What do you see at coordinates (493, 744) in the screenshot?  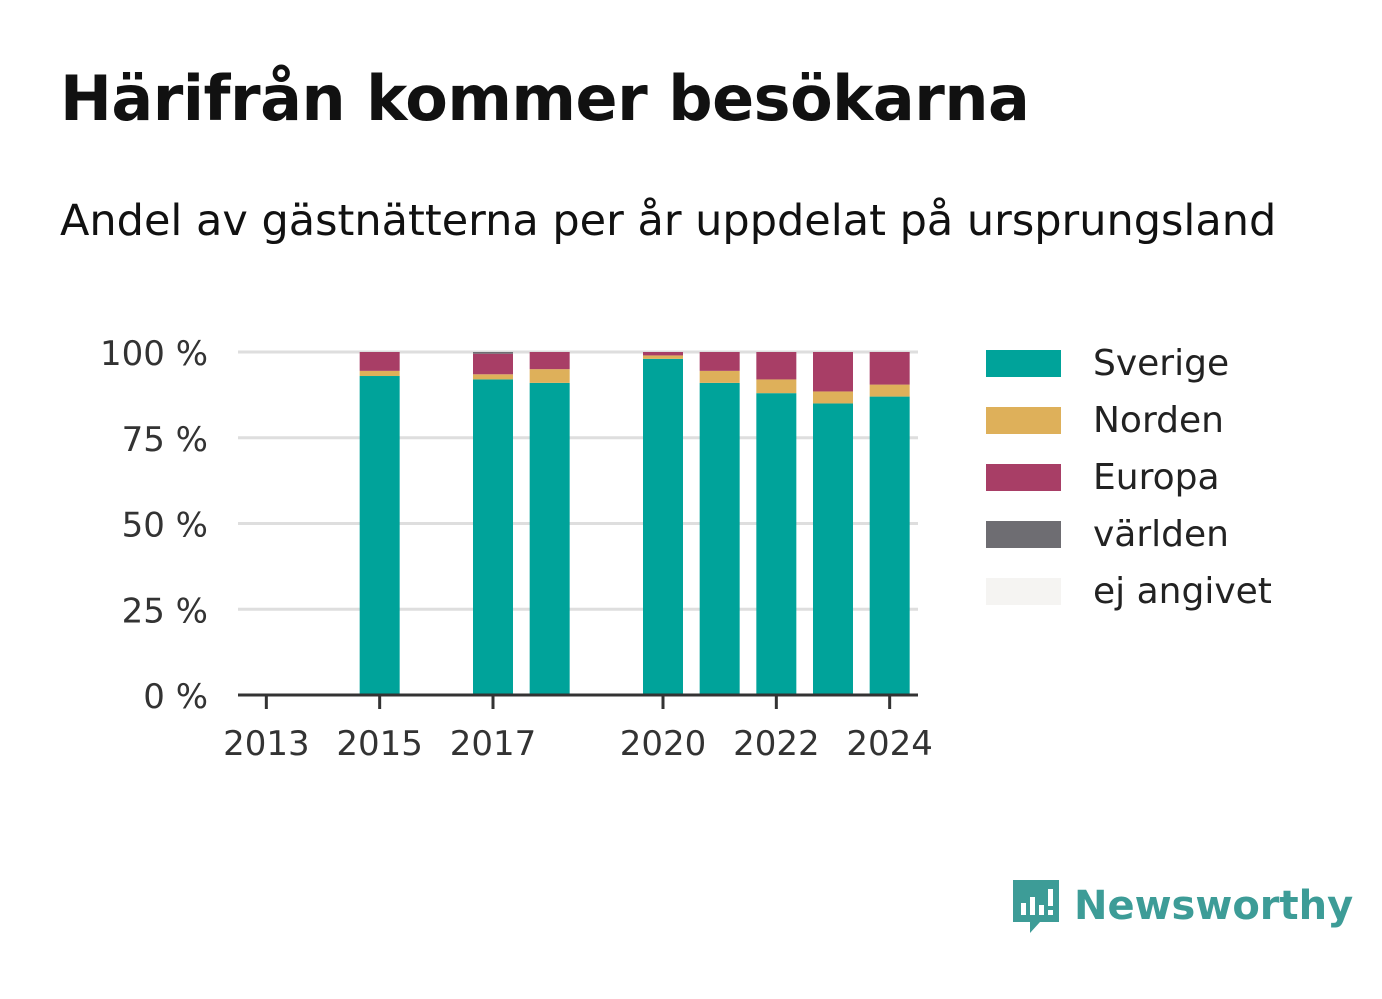 I see `x-tick-label: 2017` at bounding box center [493, 744].